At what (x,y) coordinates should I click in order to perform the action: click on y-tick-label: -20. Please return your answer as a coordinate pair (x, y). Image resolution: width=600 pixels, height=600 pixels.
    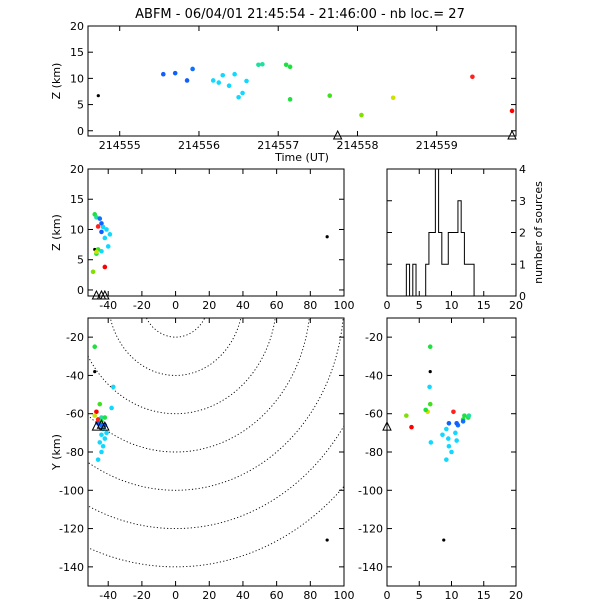
    Looking at the image, I should click on (75, 337).